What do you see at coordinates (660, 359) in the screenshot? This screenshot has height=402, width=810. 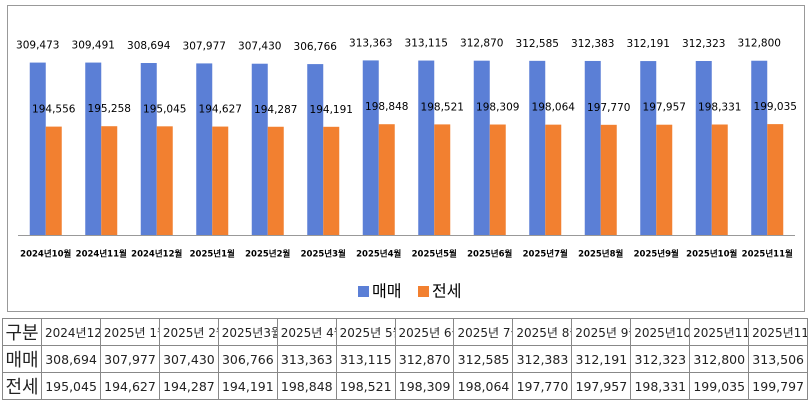 I see `table-cell: 312,323` at bounding box center [660, 359].